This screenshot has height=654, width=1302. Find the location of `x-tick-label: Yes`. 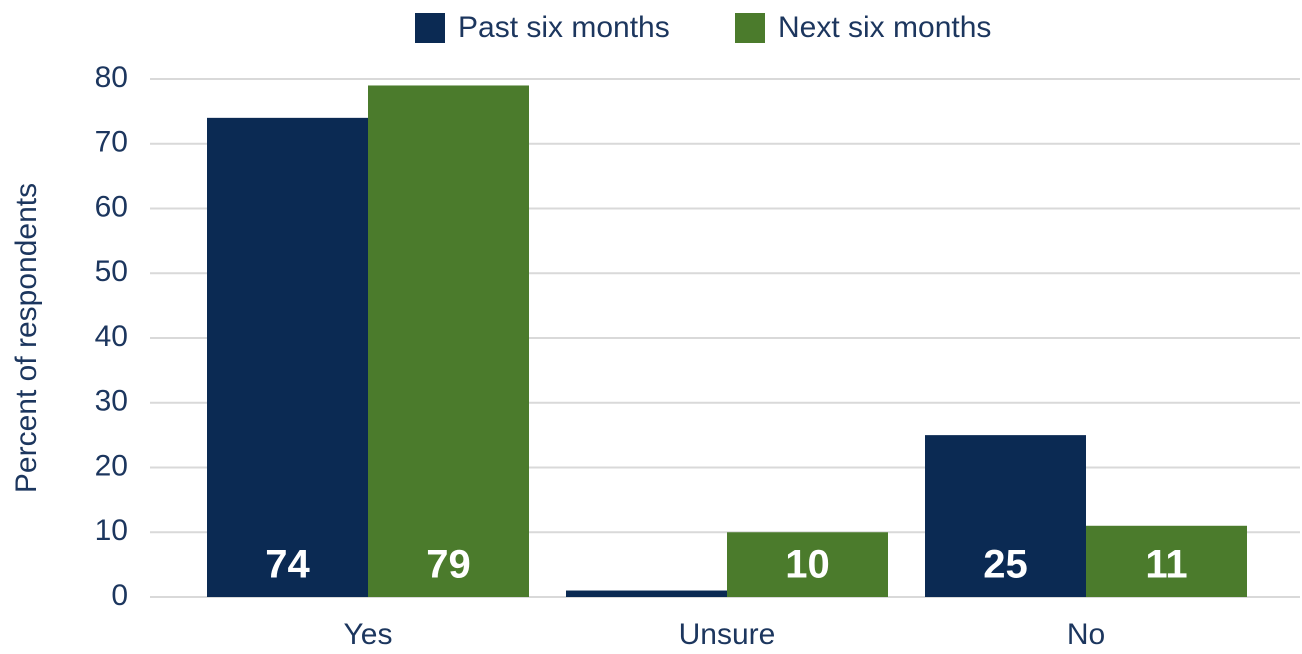

x-tick-label: Yes is located at coordinates (368, 634).